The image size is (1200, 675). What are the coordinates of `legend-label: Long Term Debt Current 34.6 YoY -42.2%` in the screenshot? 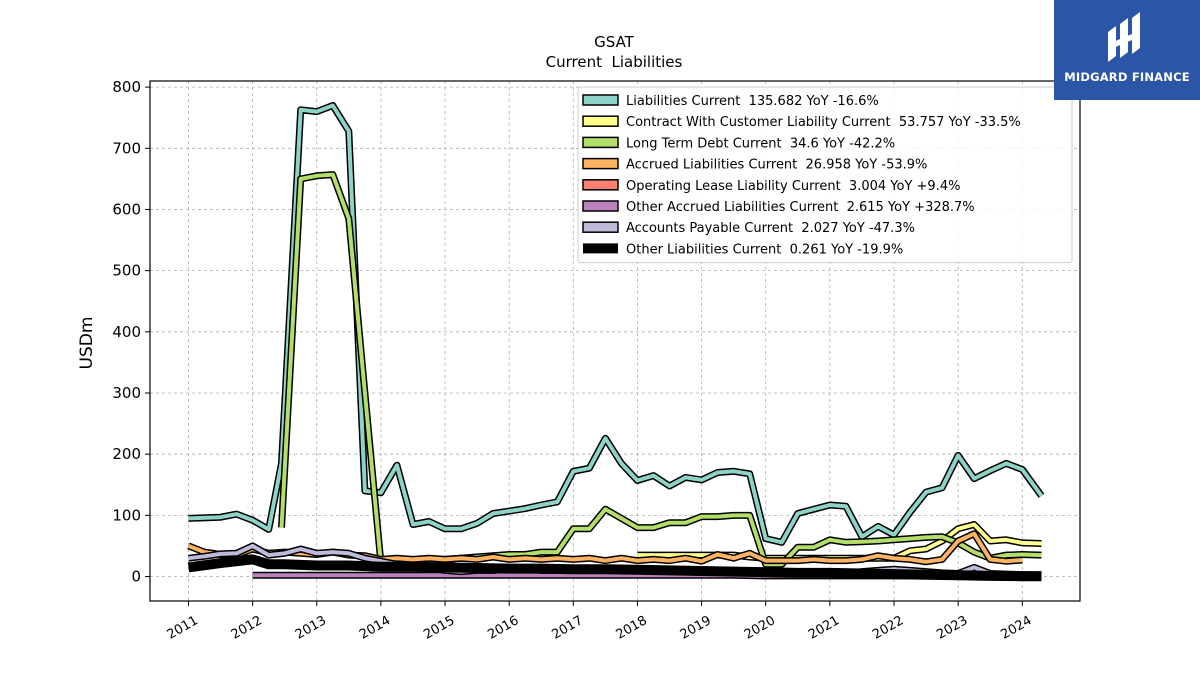 It's located at (760, 143).